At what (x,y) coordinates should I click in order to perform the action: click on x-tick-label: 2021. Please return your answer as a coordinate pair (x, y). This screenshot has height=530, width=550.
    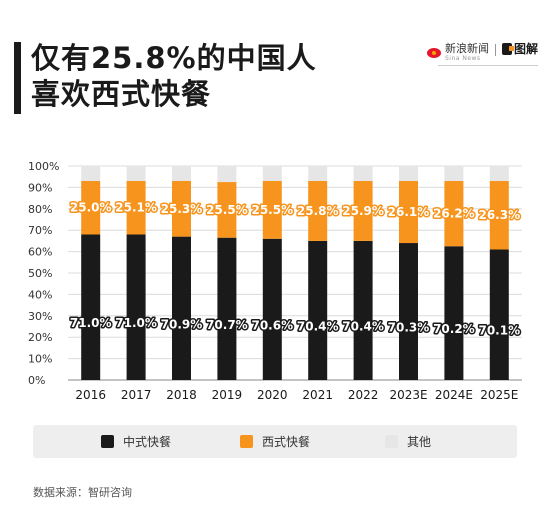
    Looking at the image, I should click on (317, 395).